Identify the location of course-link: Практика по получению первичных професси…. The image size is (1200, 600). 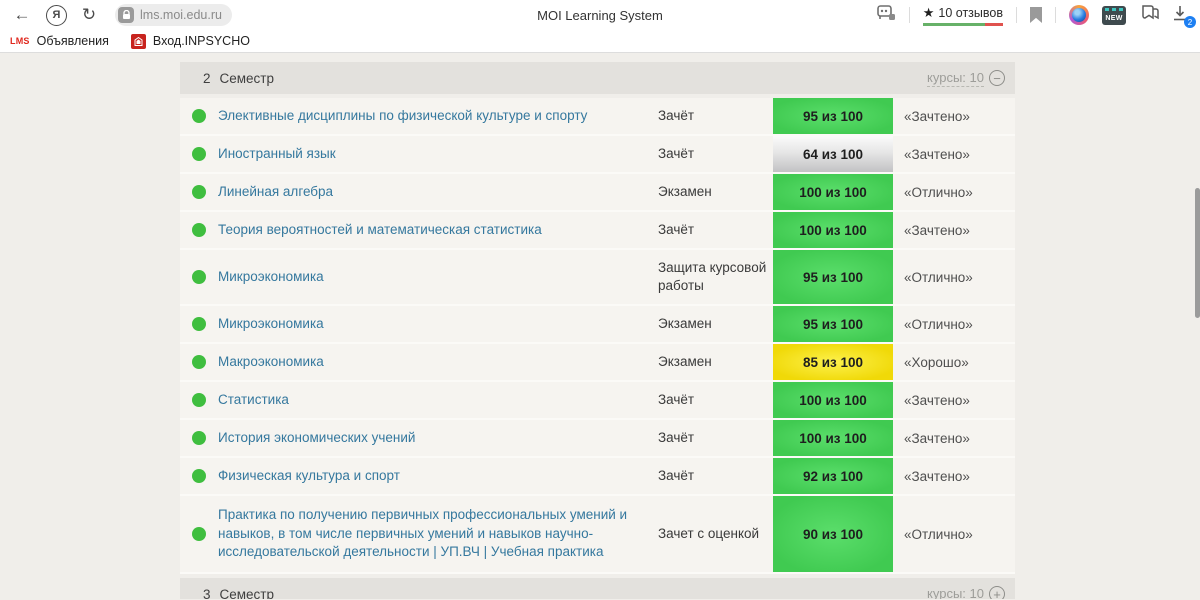
(423, 533).